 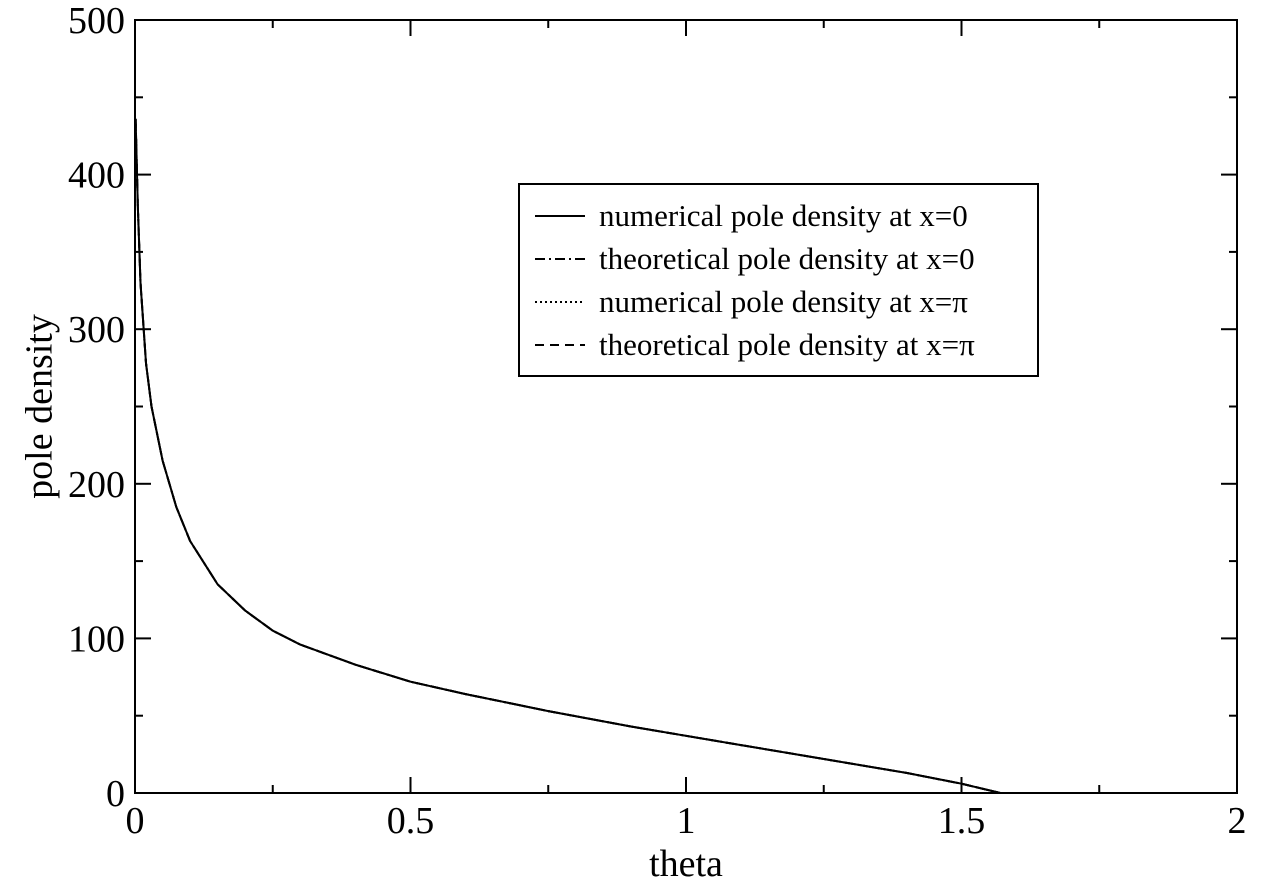 I want to click on y-tick-label: 100, so click(x=96, y=639).